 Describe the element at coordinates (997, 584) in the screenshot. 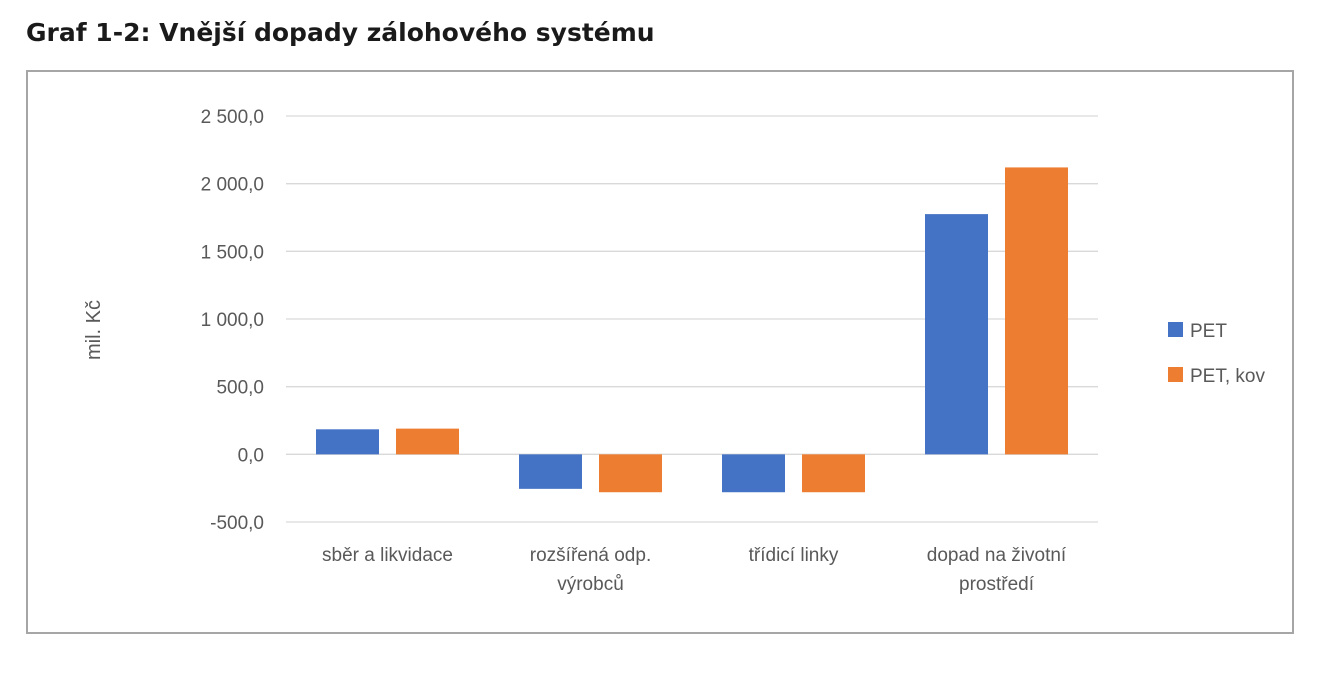

I see `x-category-label: prostředí` at that location.